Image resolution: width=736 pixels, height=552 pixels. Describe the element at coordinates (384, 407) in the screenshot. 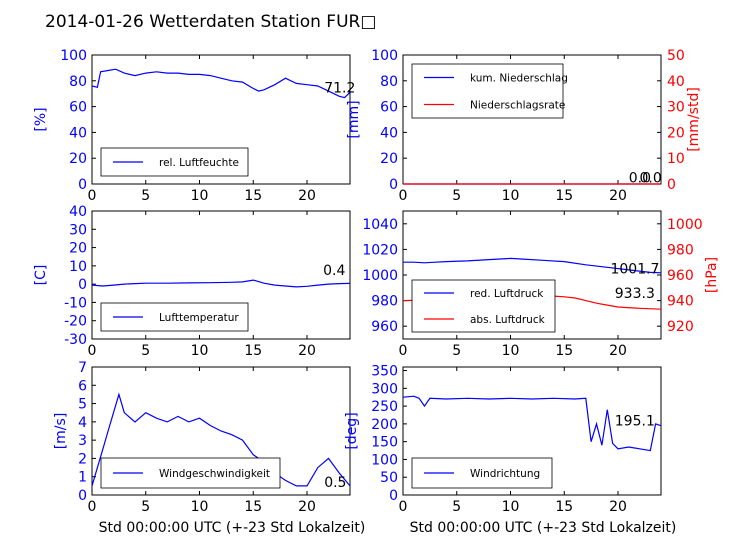

I see `y-tick-label: 250` at that location.